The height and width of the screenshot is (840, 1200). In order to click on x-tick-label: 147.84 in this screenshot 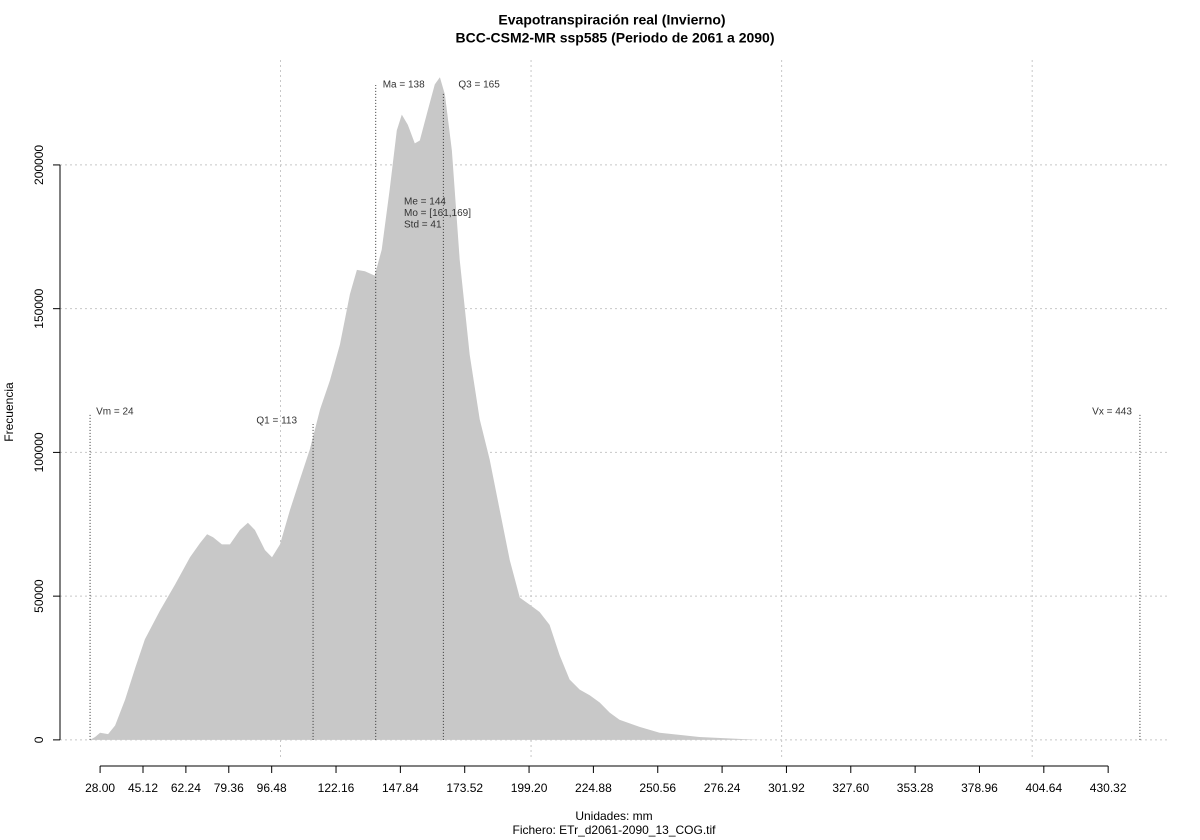, I will do `click(400, 788)`.